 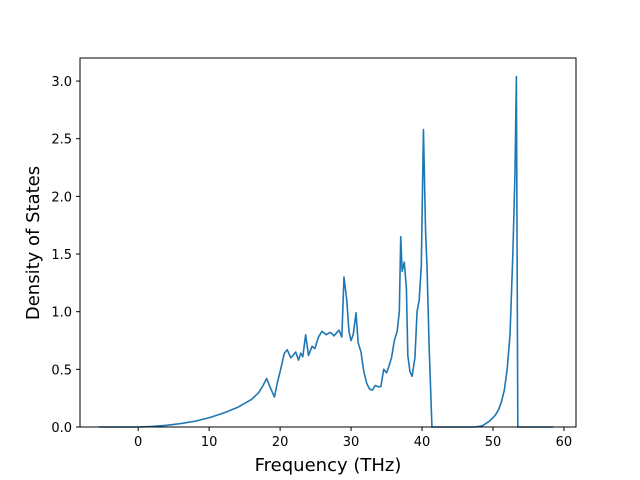 I want to click on x-tick-label: 50, so click(x=493, y=442).